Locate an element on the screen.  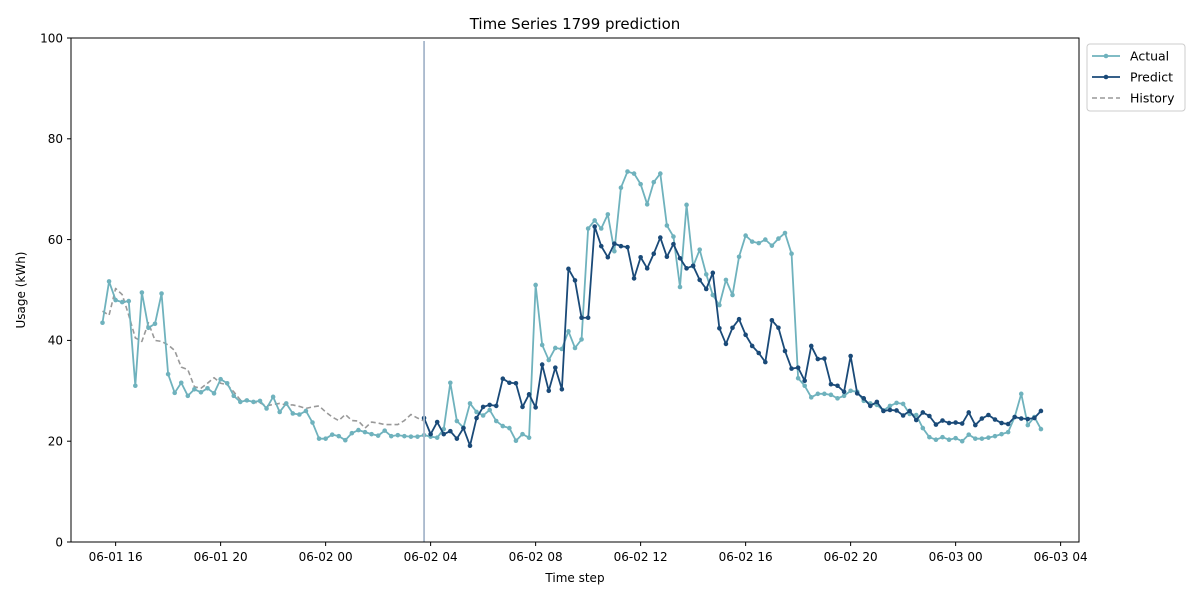
legend-box is located at coordinates (1136, 77).